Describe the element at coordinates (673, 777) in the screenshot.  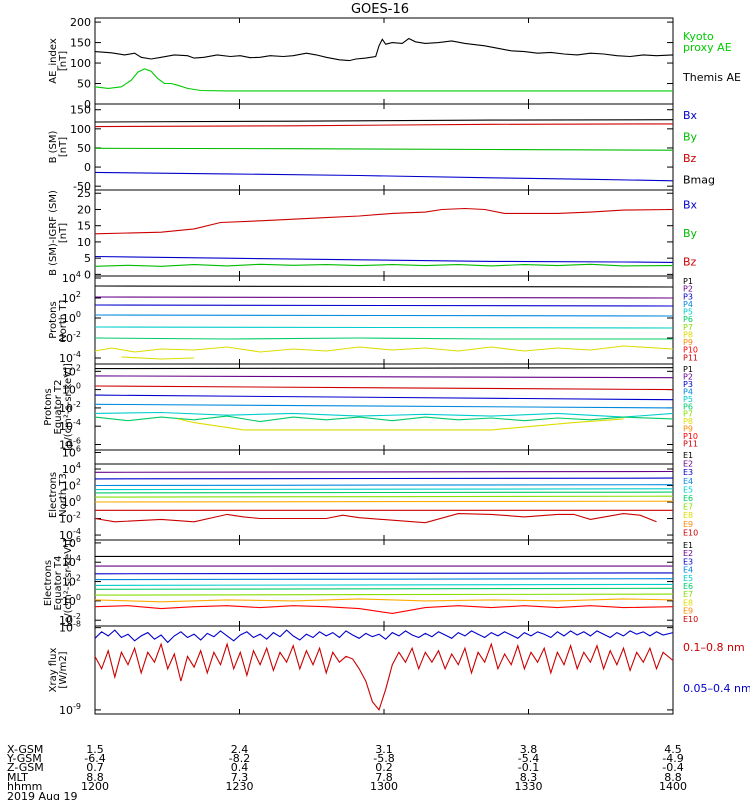
I see `footer-tick-value: 8.8` at that location.